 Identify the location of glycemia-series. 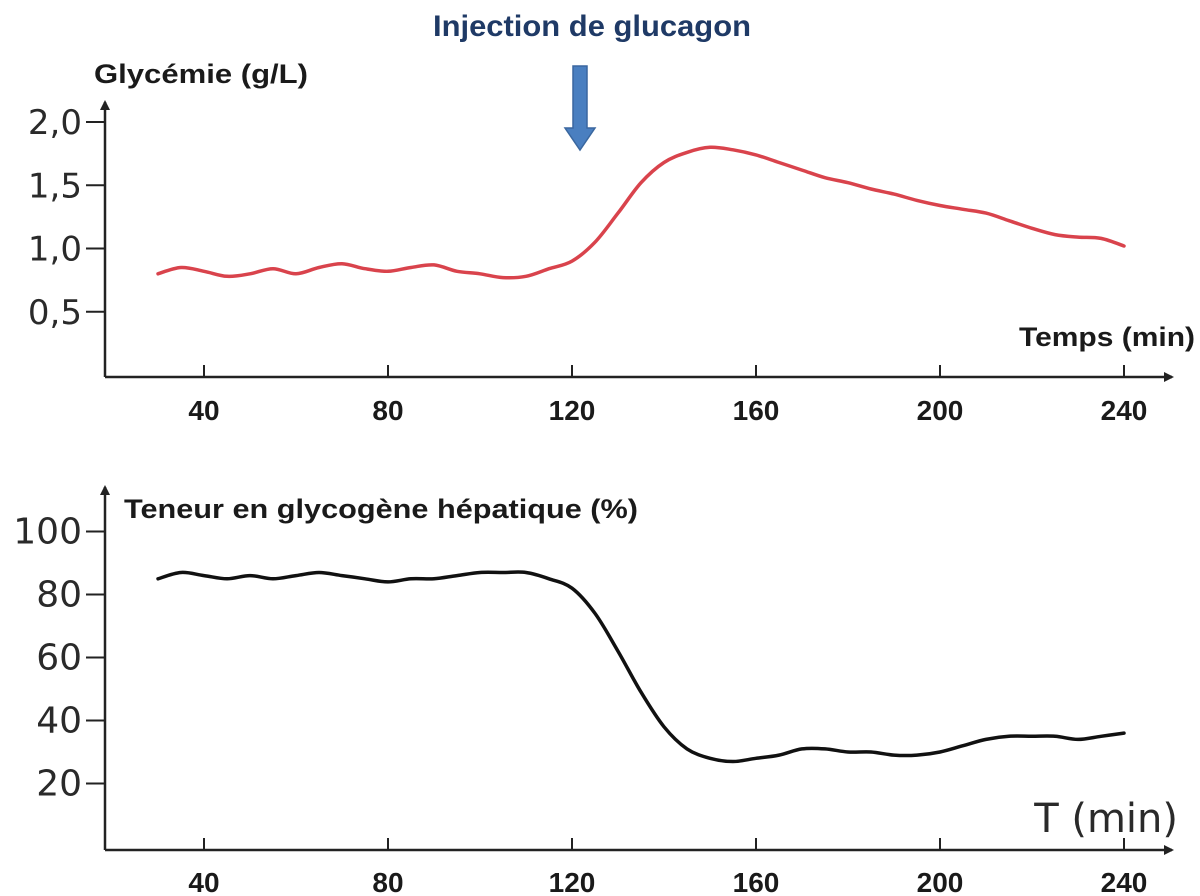
(641, 212).